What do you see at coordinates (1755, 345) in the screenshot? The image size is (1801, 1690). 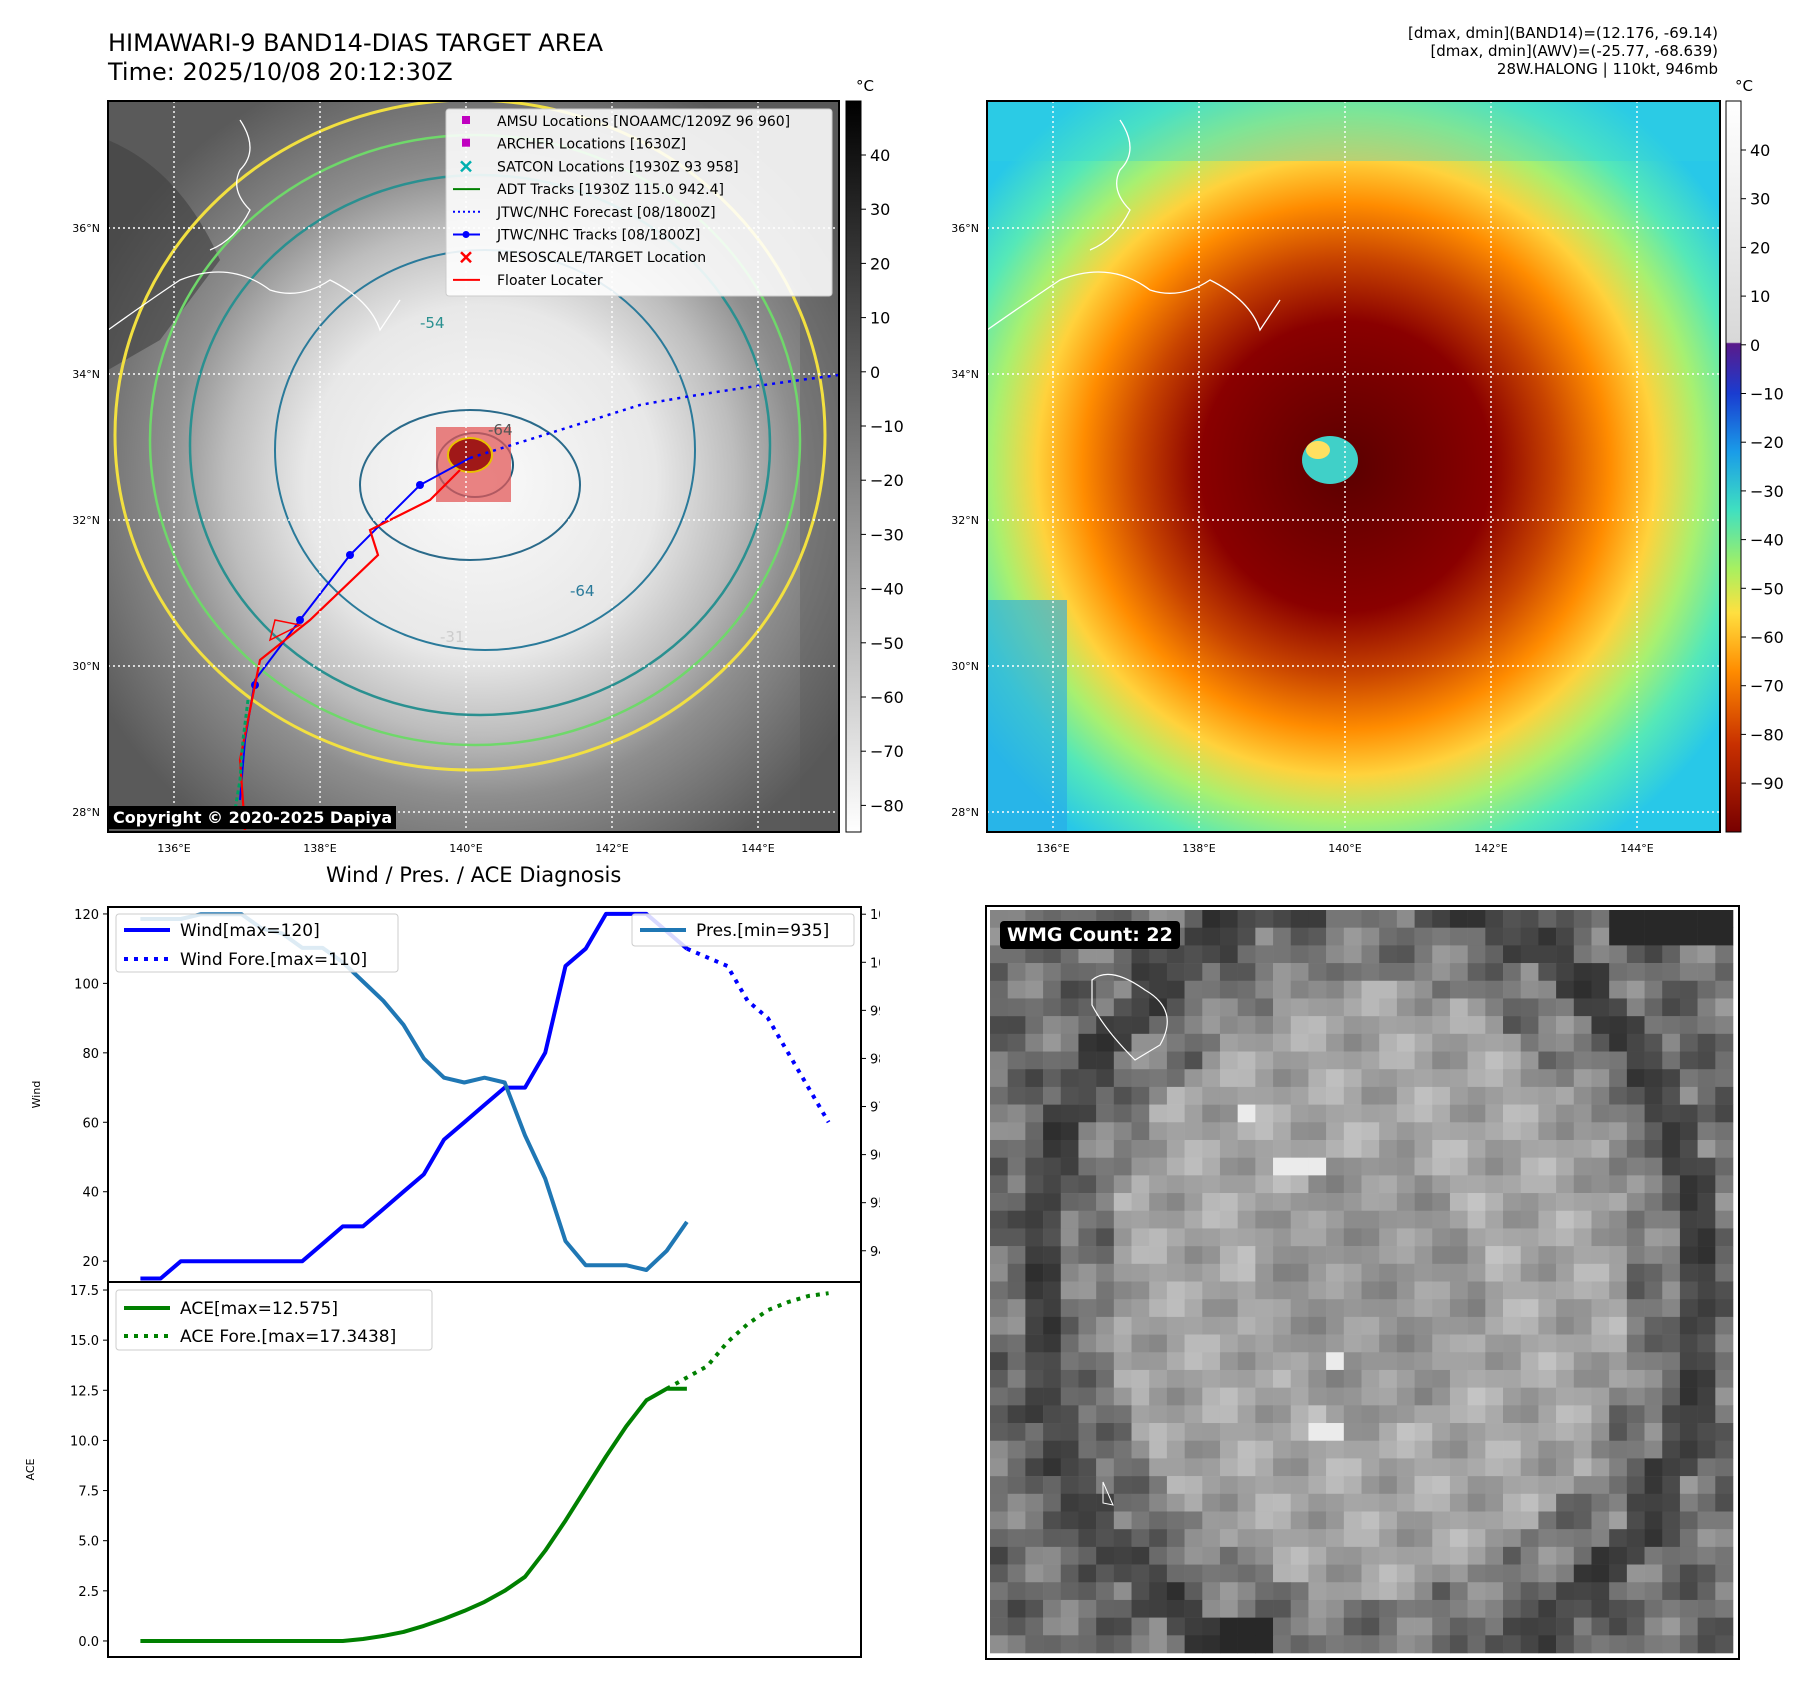 I see `colorbar-tick-label: 0` at bounding box center [1755, 345].